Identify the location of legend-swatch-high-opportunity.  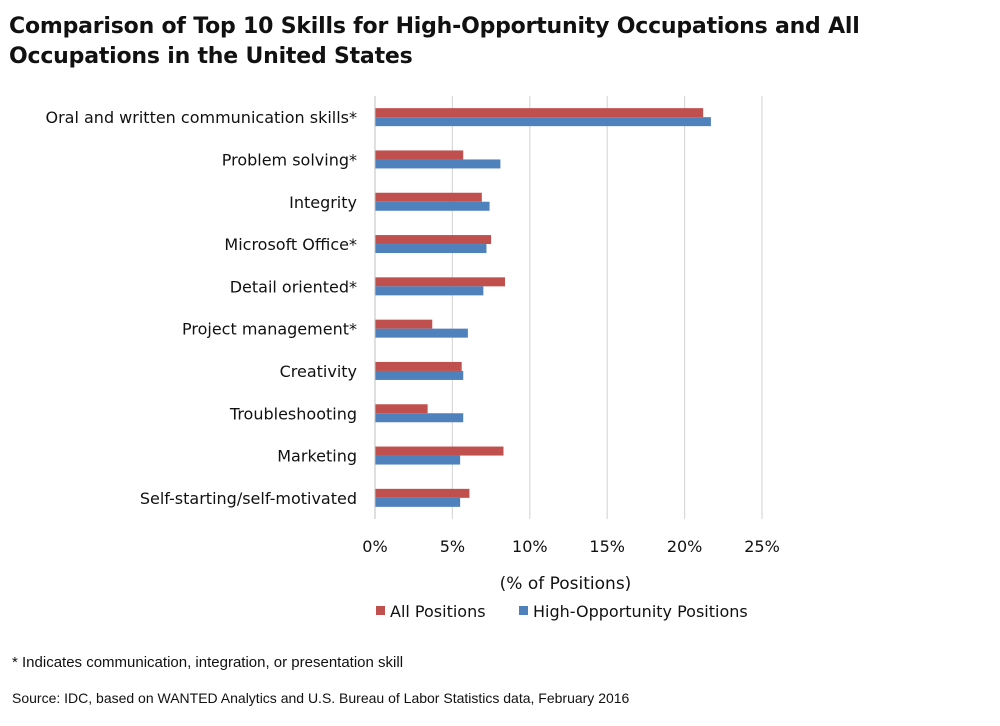
(523, 610).